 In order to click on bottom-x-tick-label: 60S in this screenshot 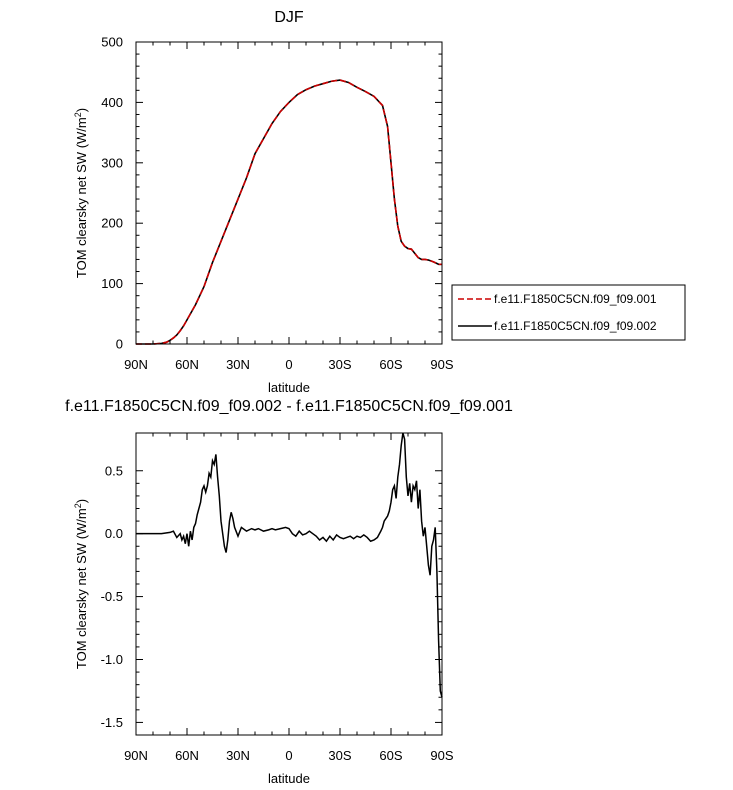, I will do `click(390, 755)`.